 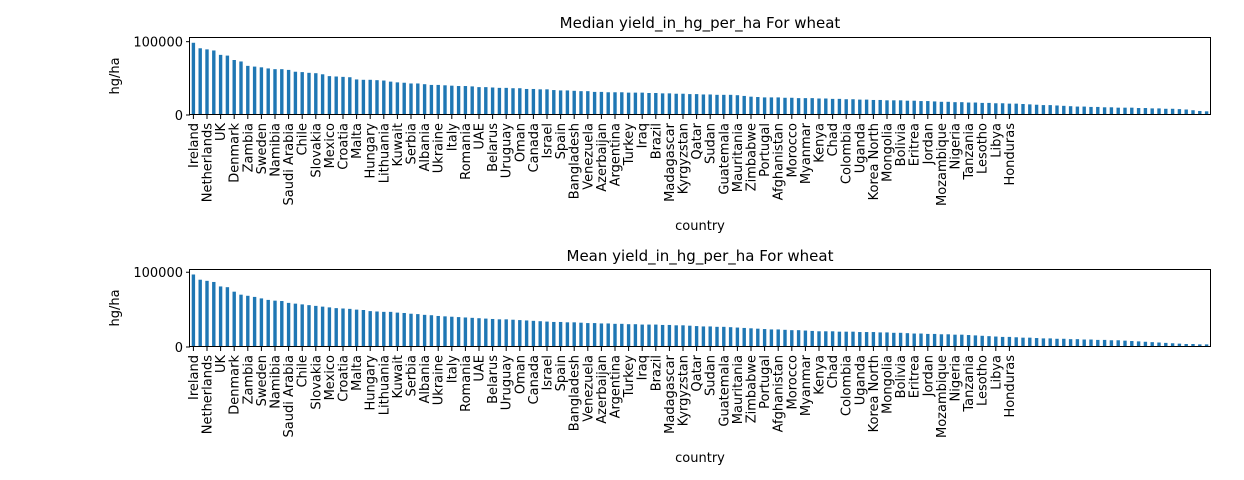 What do you see at coordinates (425, 147) in the screenshot?
I see `x-tick-label: Albania` at bounding box center [425, 147].